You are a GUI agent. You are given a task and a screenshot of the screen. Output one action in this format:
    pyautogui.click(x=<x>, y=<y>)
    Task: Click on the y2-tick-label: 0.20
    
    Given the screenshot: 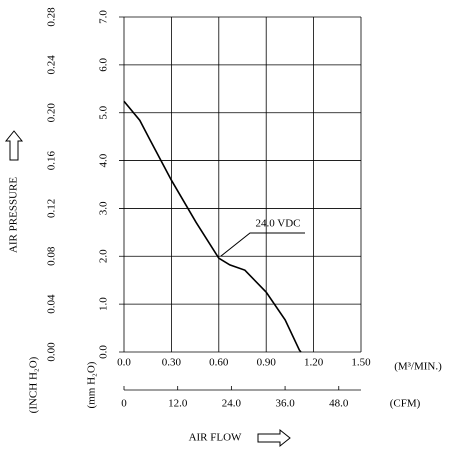 What is the action you would take?
    pyautogui.click(x=52, y=113)
    